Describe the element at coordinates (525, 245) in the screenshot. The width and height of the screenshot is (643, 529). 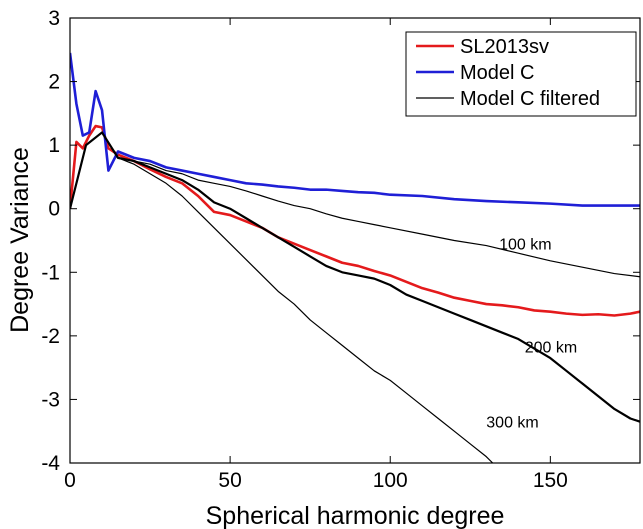
I see `annotation-label: 100 km` at that location.